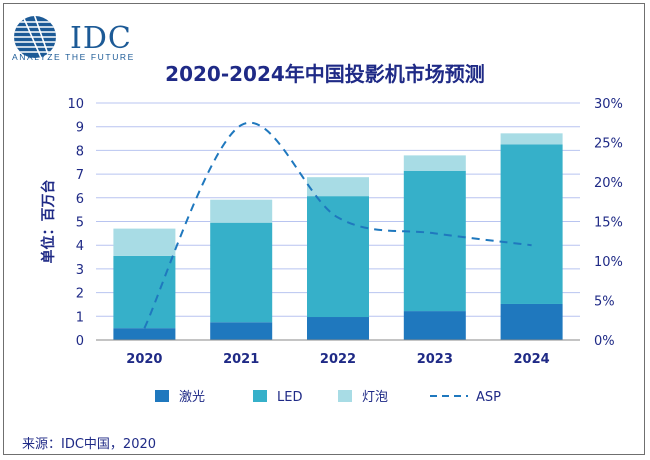  What do you see at coordinates (608, 223) in the screenshot?
I see `y2-tick-label: 15%` at bounding box center [608, 223].